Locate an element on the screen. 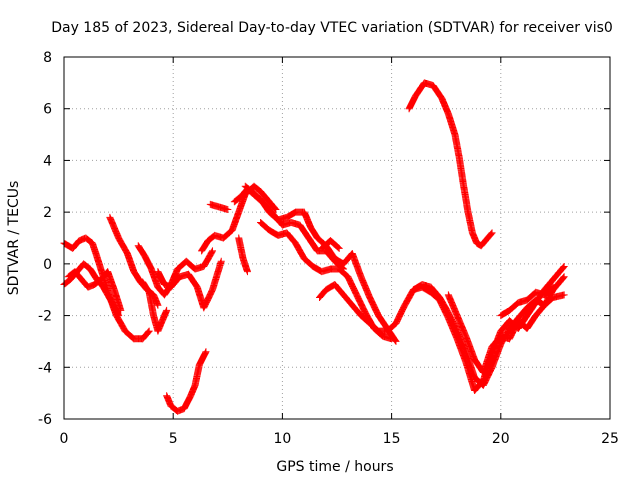  series-track-k is located at coordinates (289, 229).